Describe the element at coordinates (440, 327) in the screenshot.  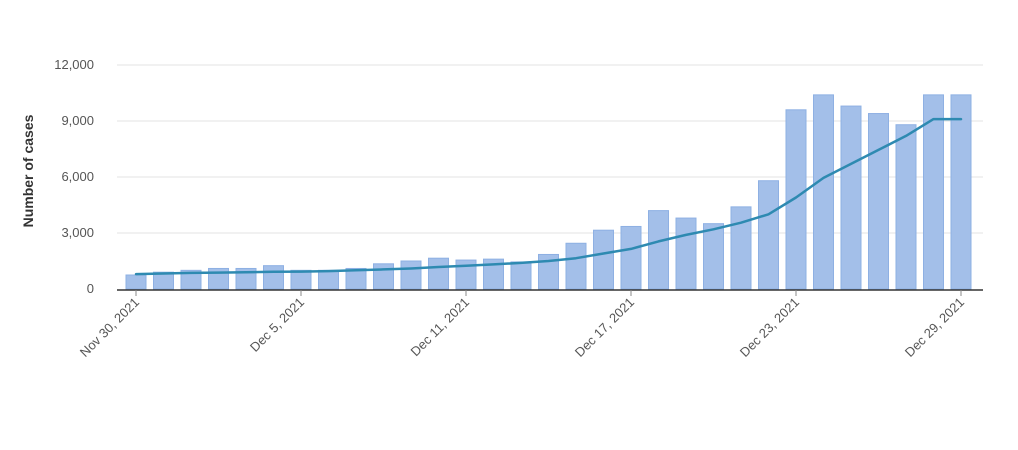
I see `x-tick-label: Dec 11, 2021` at that location.